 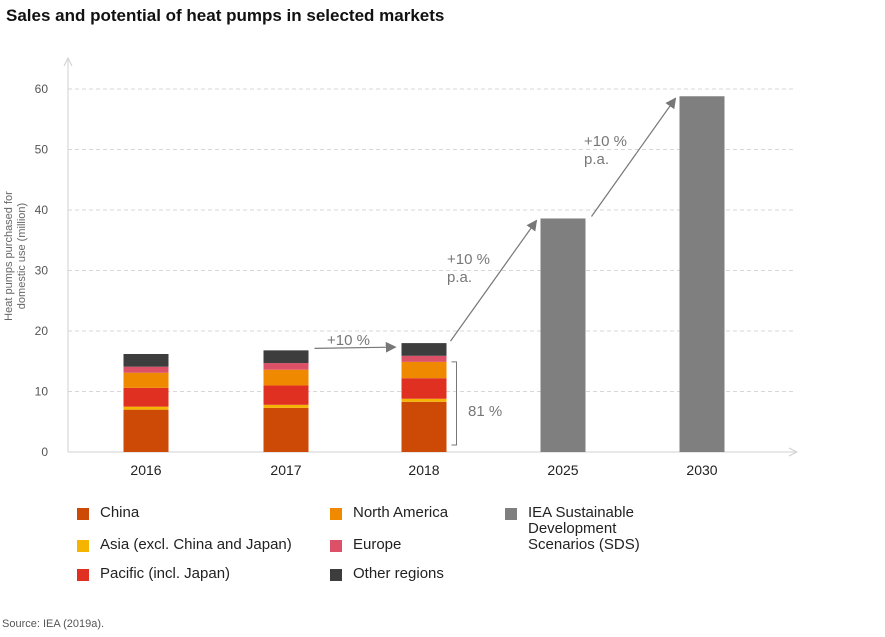 What do you see at coordinates (348, 340) in the screenshot?
I see `growth-label-2017-2018: +10 %` at bounding box center [348, 340].